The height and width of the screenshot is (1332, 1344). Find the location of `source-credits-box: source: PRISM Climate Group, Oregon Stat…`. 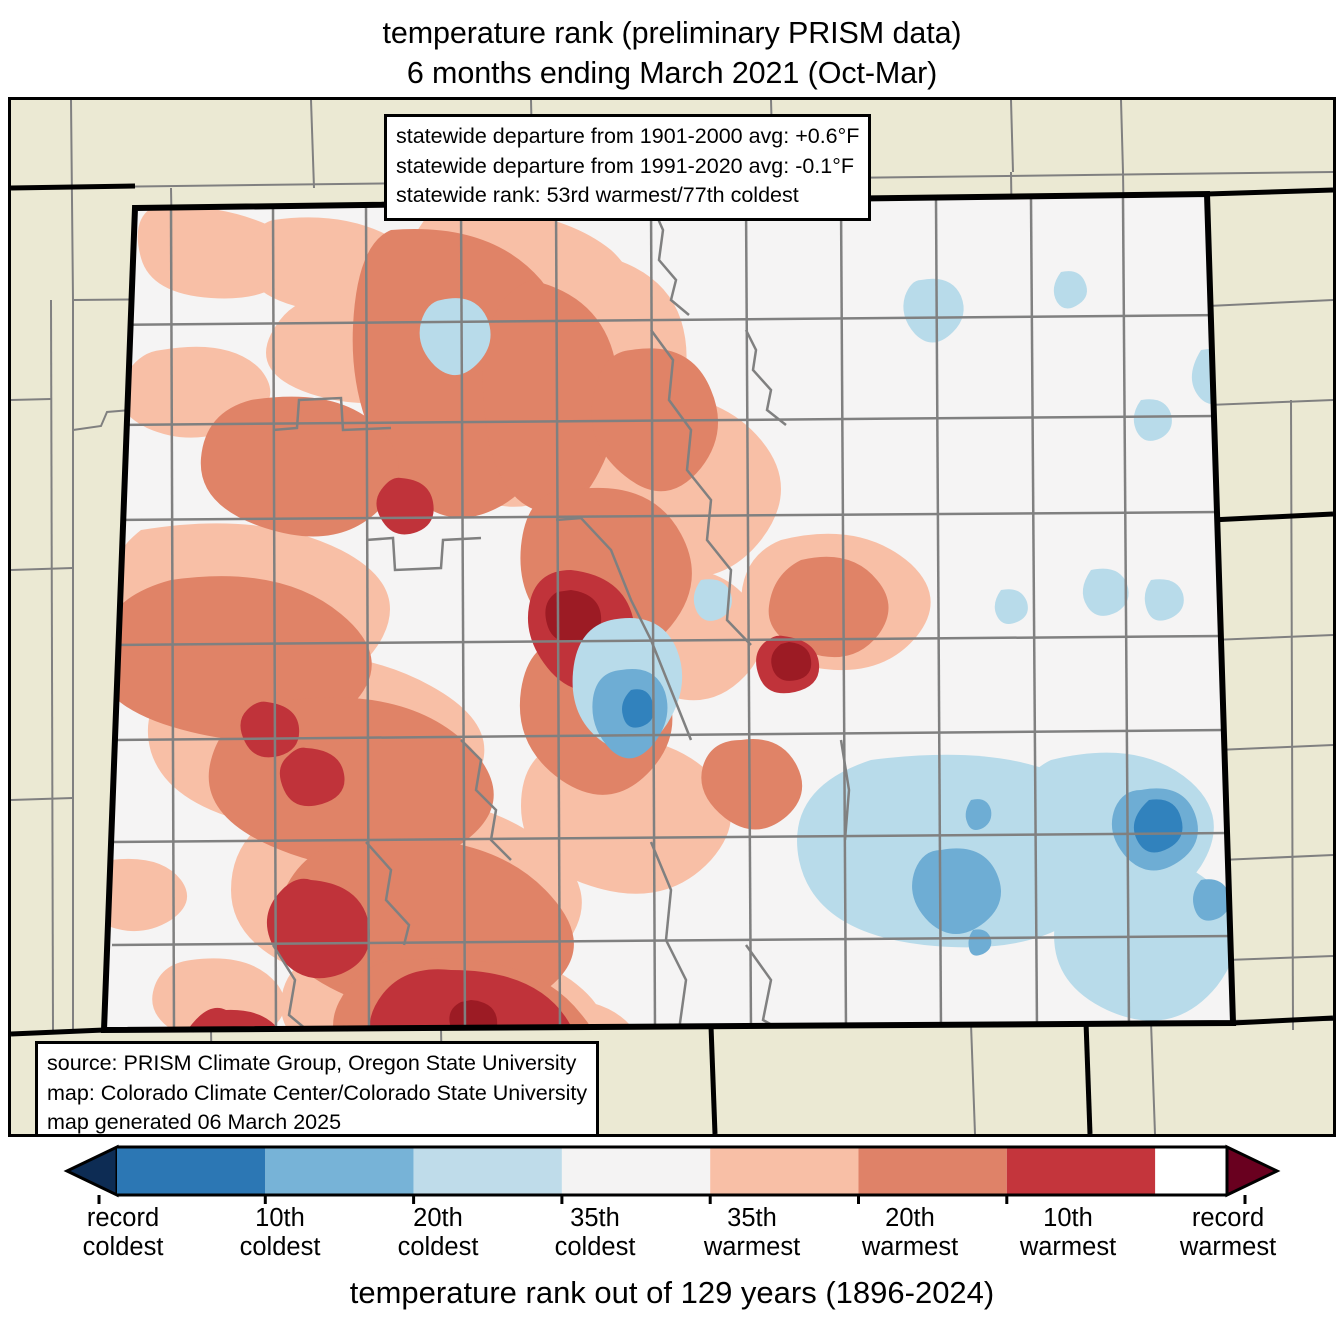

source-credits-box: source: PRISM Climate Group, Oregon Stat… is located at coordinates (317, 1088).